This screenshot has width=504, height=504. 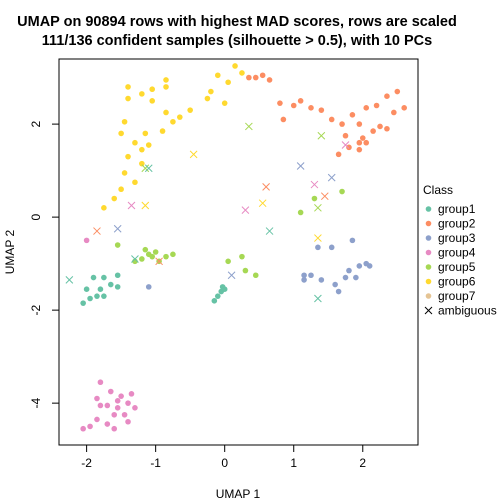 What do you see at coordinates (450, 282) in the screenshot?
I see `legend-item-group6: group6` at bounding box center [450, 282].